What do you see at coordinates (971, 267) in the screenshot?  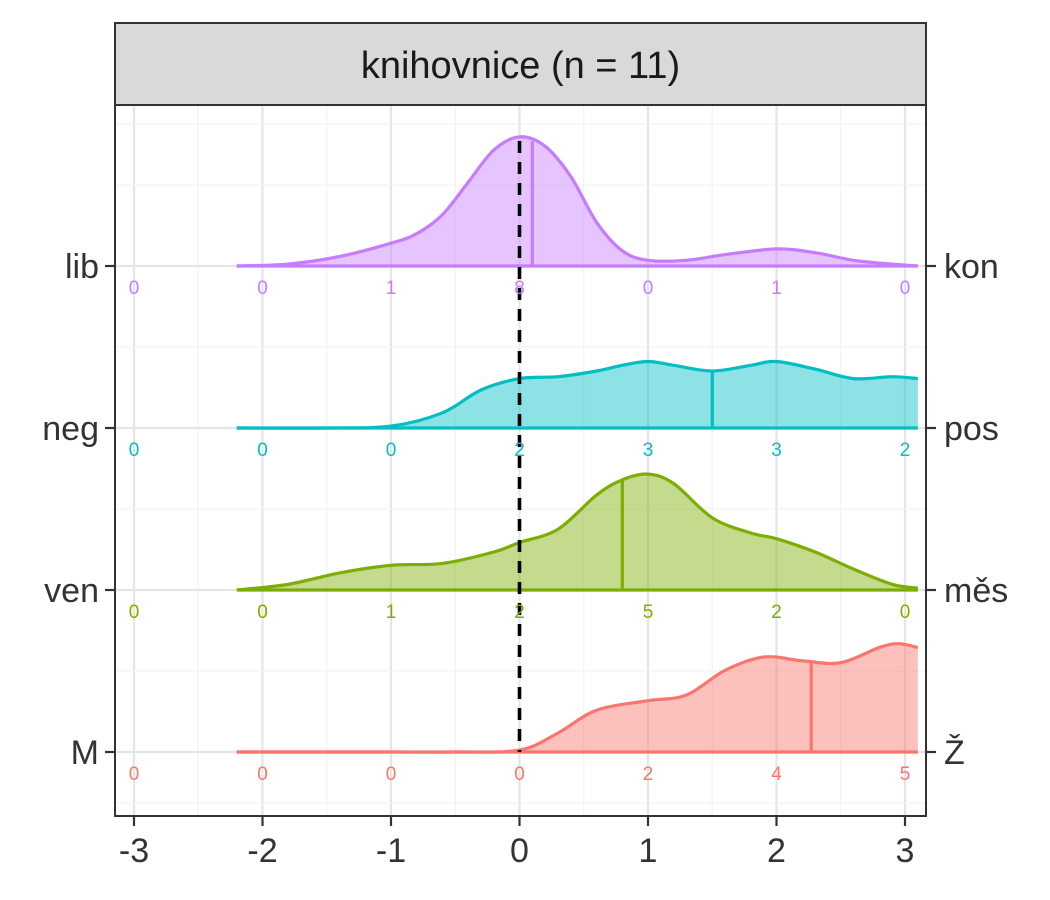 I see `y-tick-label-right: kon` at bounding box center [971, 267].